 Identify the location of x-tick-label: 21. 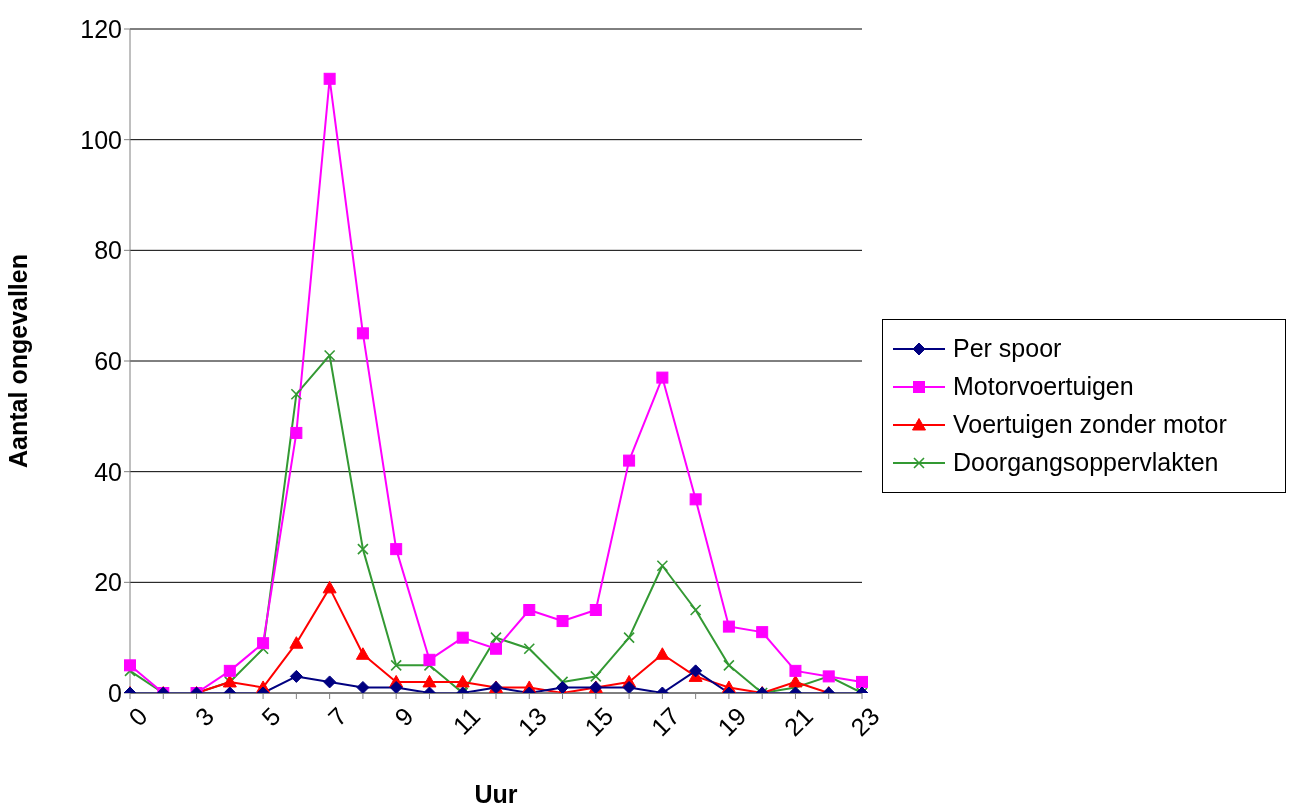
(798, 721).